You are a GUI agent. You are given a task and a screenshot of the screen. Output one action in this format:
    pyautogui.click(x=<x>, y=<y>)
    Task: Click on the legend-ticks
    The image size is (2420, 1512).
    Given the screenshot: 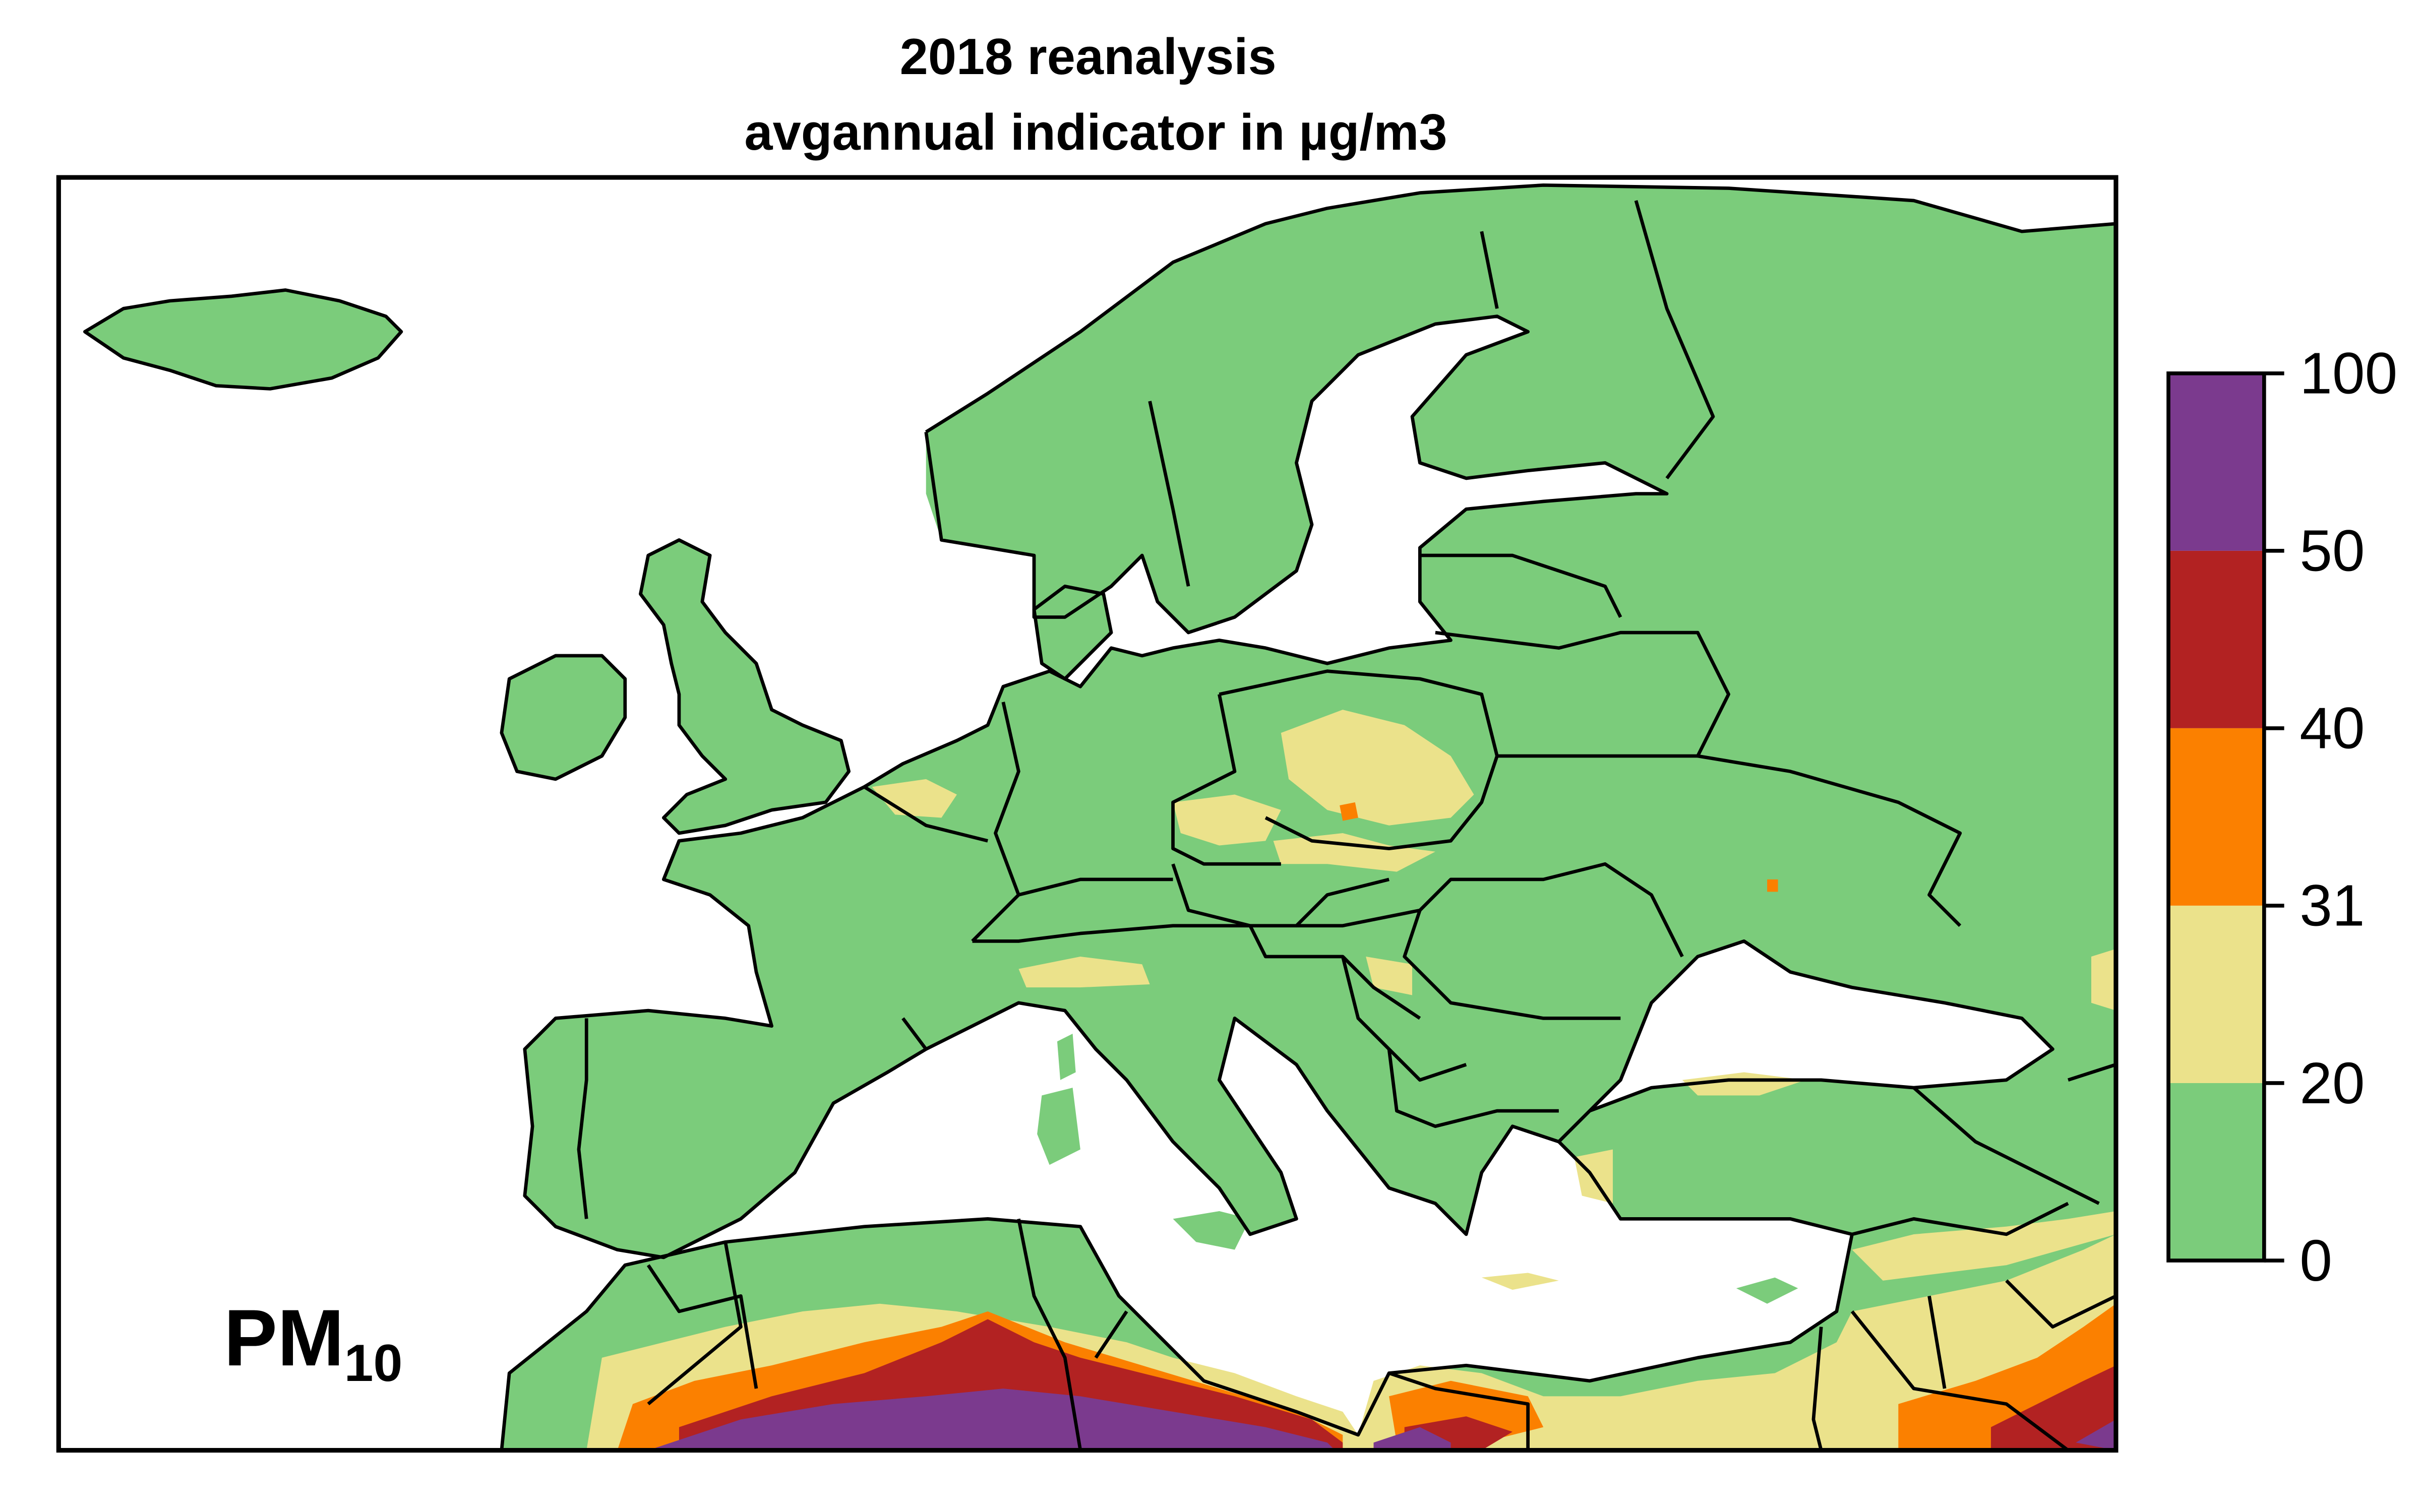 What is the action you would take?
    pyautogui.click(x=2274, y=817)
    